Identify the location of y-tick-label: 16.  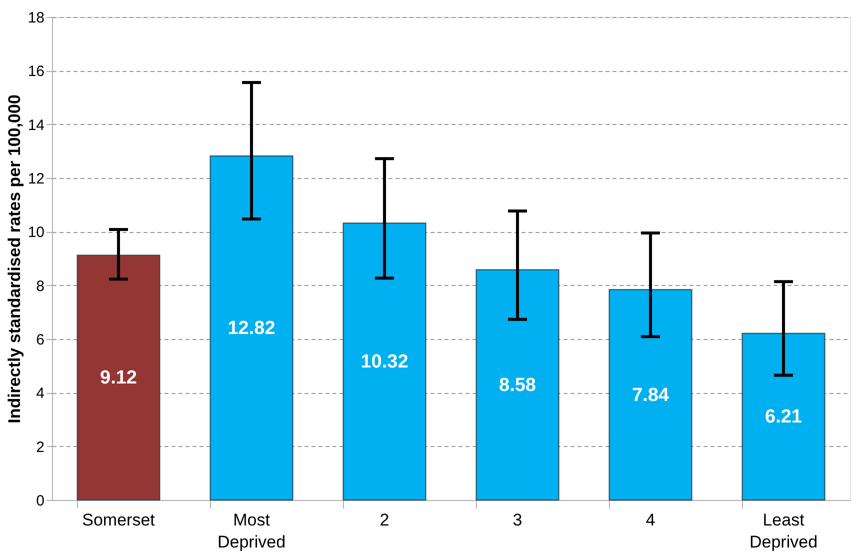
(36, 71).